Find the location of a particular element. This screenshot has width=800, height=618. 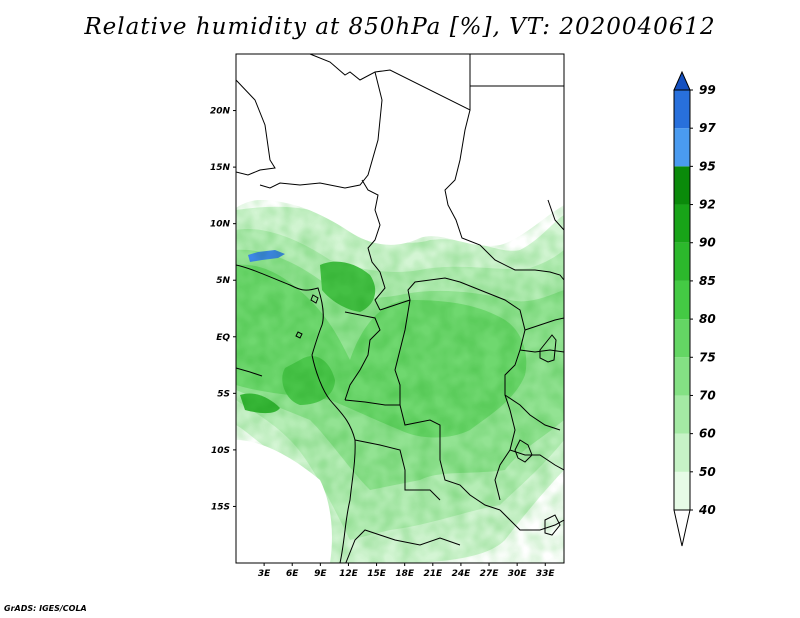

lon-tick-label: 6E is located at coordinates (292, 574).